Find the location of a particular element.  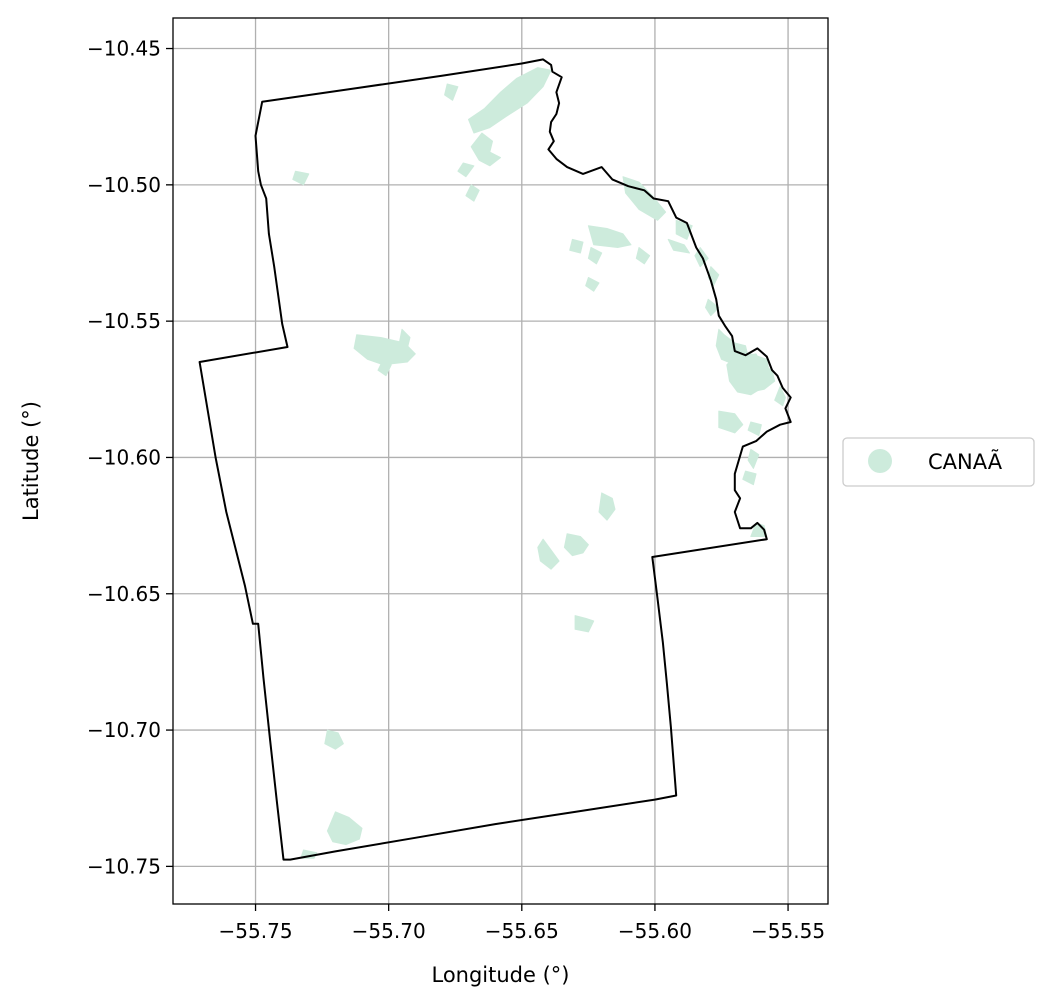

legend-label-canaa: CANAÃ is located at coordinates (965, 461).